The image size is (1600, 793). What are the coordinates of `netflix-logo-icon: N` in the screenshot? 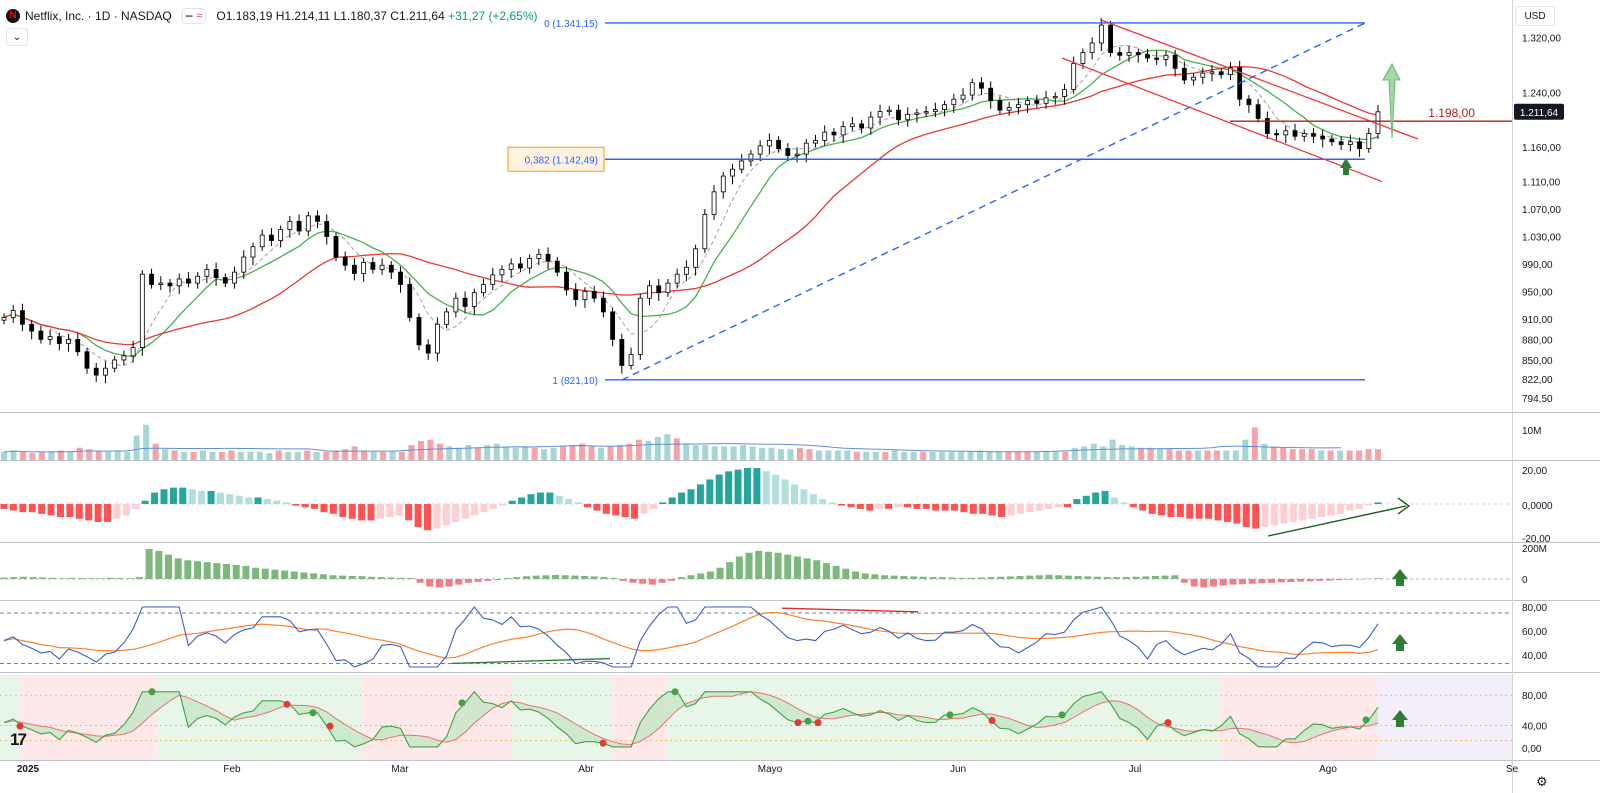 It's located at (13, 16).